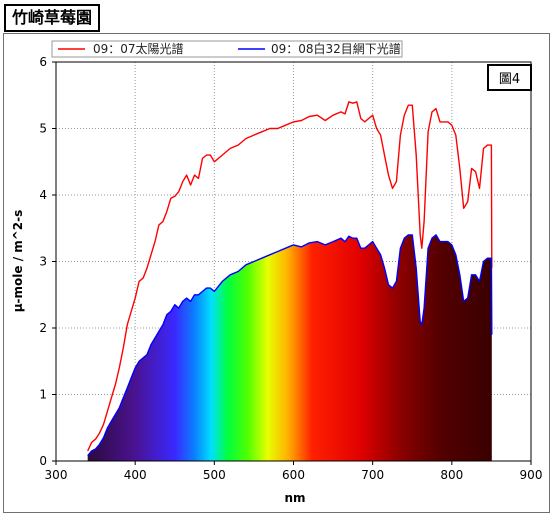 This screenshot has width=553, height=517. Describe the element at coordinates (214, 475) in the screenshot. I see `x-tick-label: 500` at that location.